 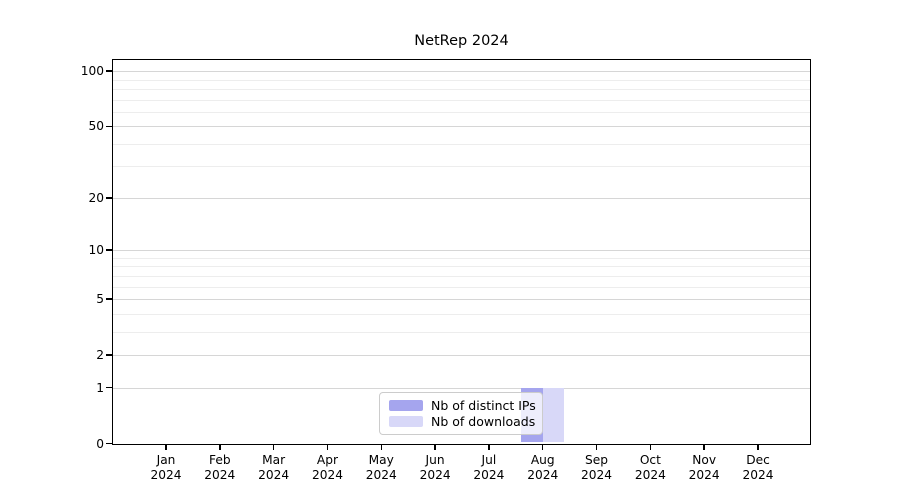 I want to click on x-tick-label: Sep 2024, so click(x=597, y=467).